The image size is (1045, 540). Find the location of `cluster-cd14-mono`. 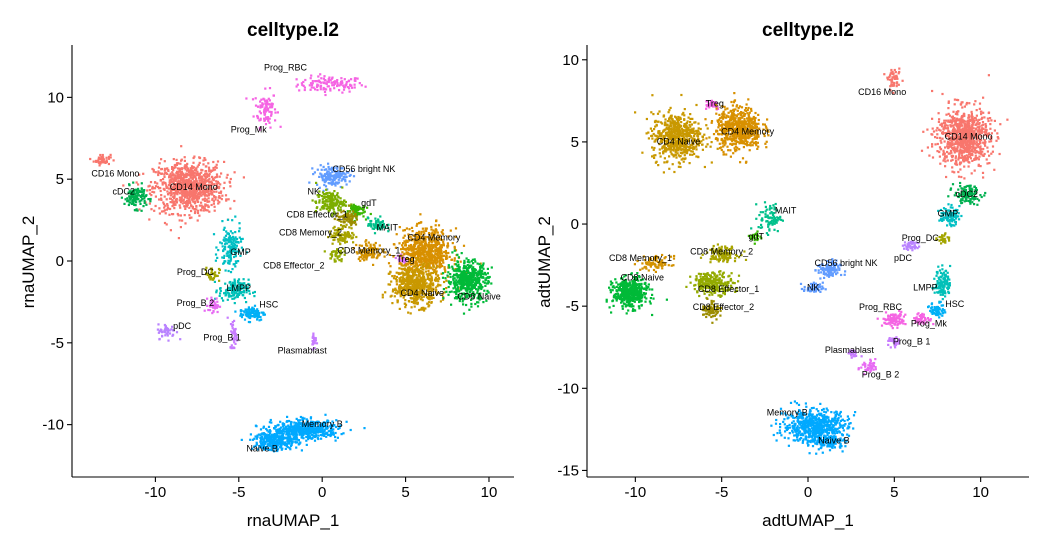

cluster-cd14-mono is located at coordinates (183, 192).